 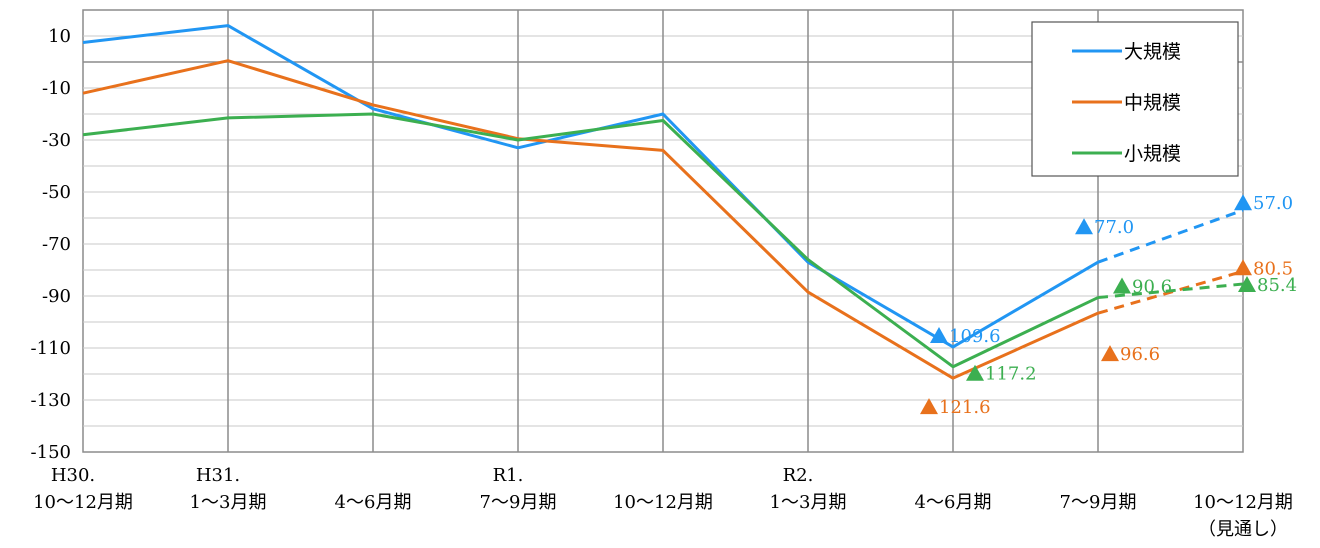 What do you see at coordinates (1152, 154) in the screenshot?
I see `legend-label: 小規模` at bounding box center [1152, 154].